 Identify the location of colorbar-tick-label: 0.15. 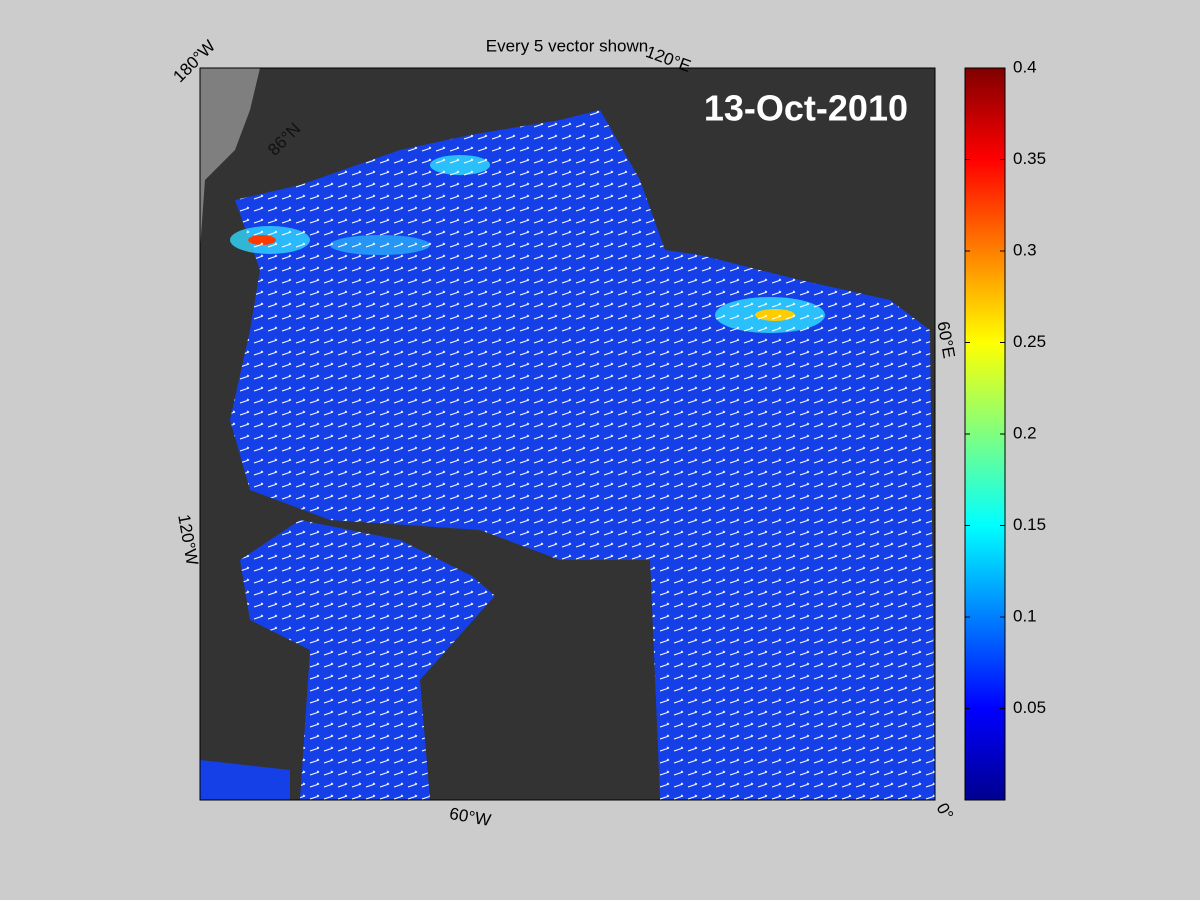
(1029, 524).